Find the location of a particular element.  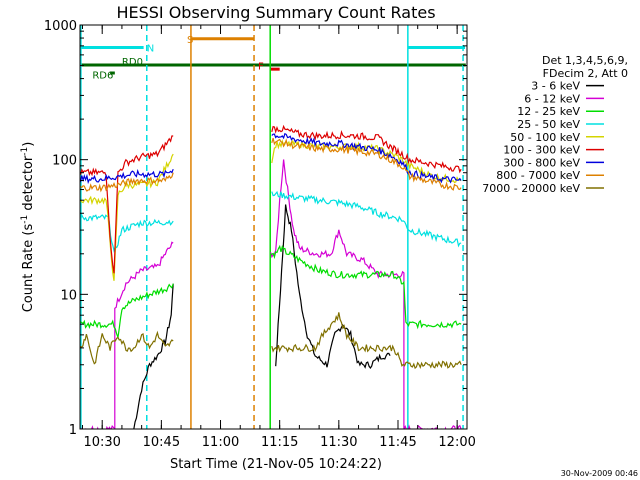

legend-label: 800 - 7000 keV is located at coordinates (538, 175).